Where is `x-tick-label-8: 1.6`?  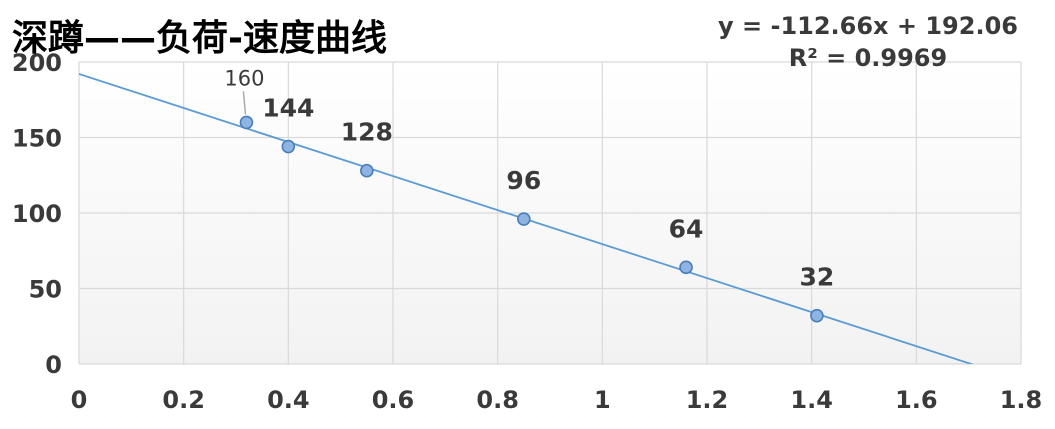 x-tick-label-8: 1.6 is located at coordinates (916, 400).